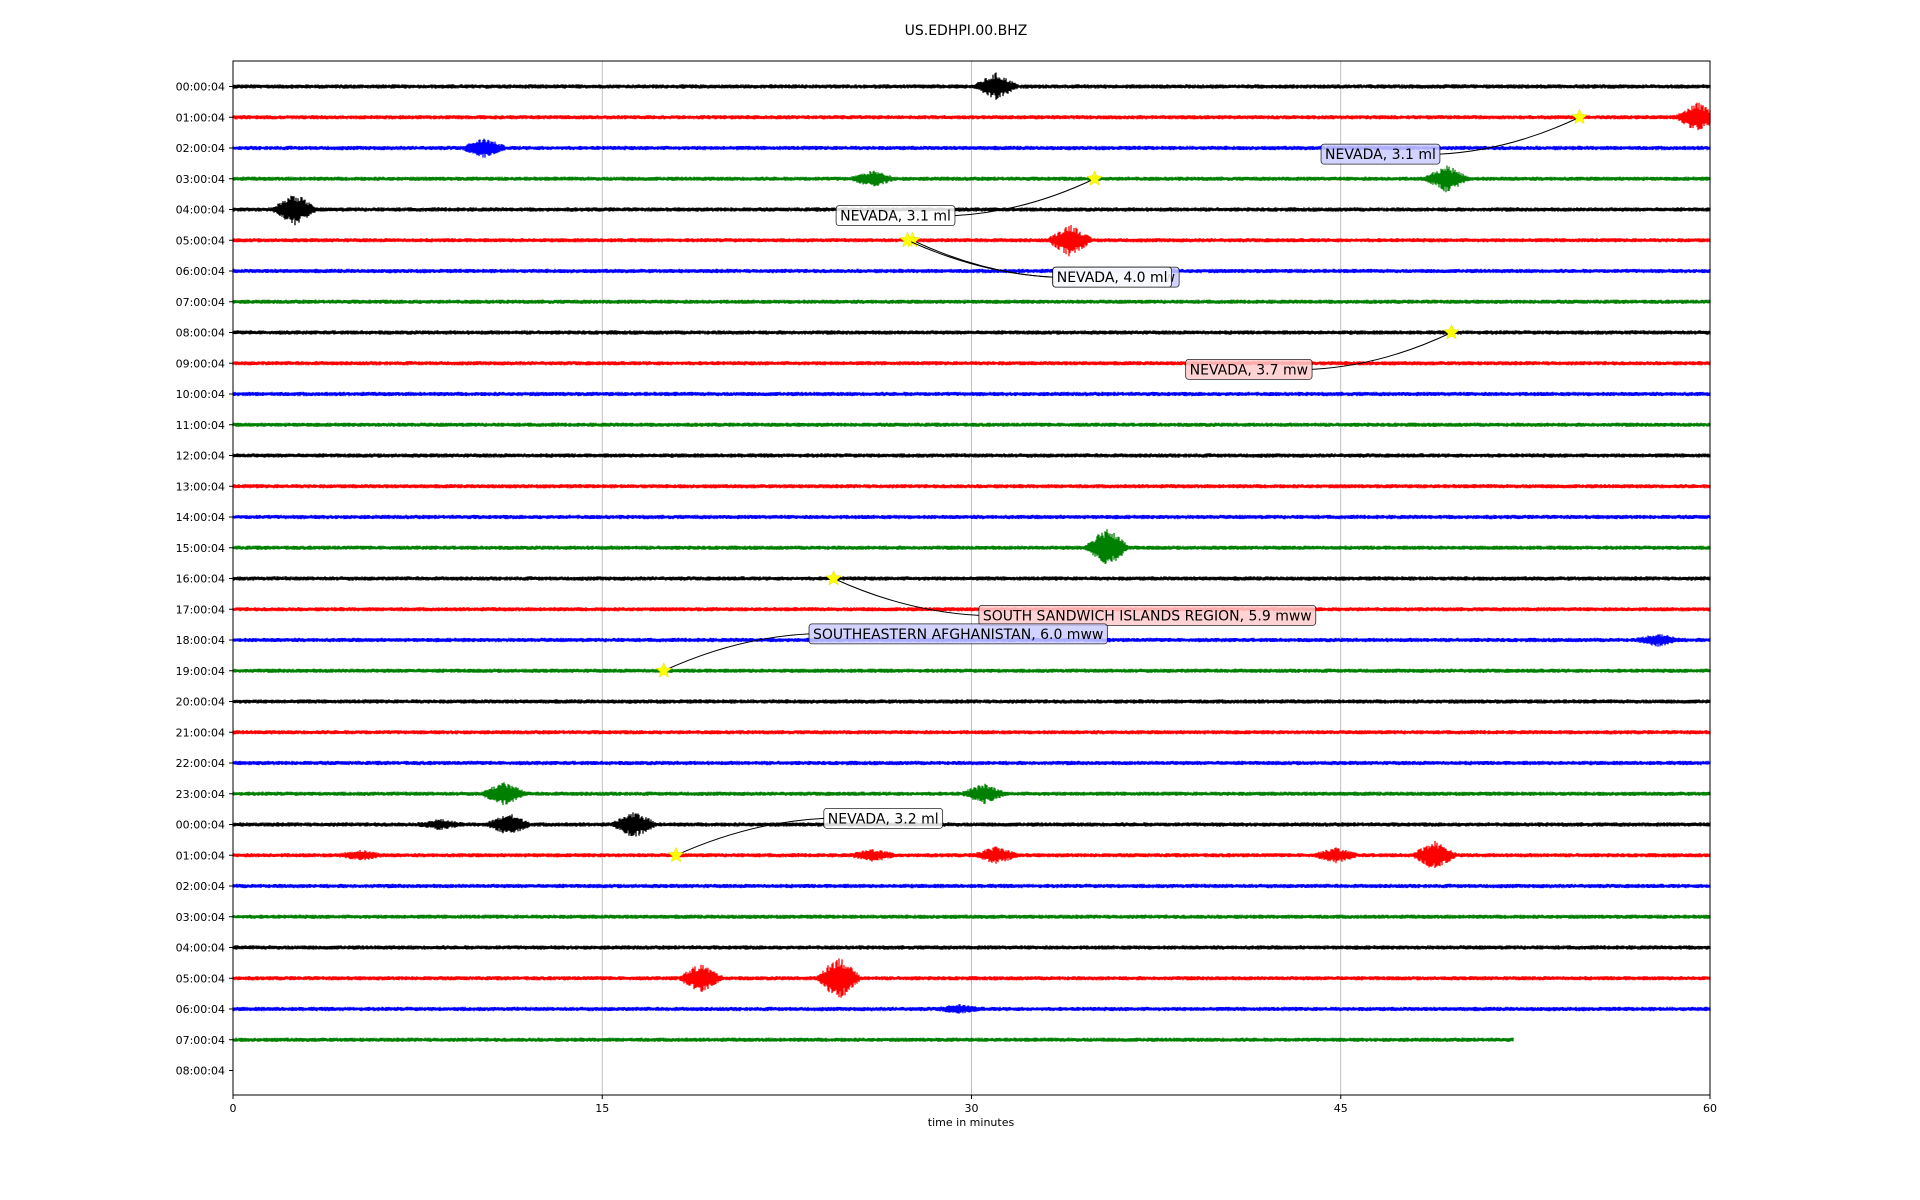 This screenshot has width=1920, height=1200. I want to click on event-label: SOUTHEASTERN AFGHANISTAN, 6.0 mww, so click(958, 635).